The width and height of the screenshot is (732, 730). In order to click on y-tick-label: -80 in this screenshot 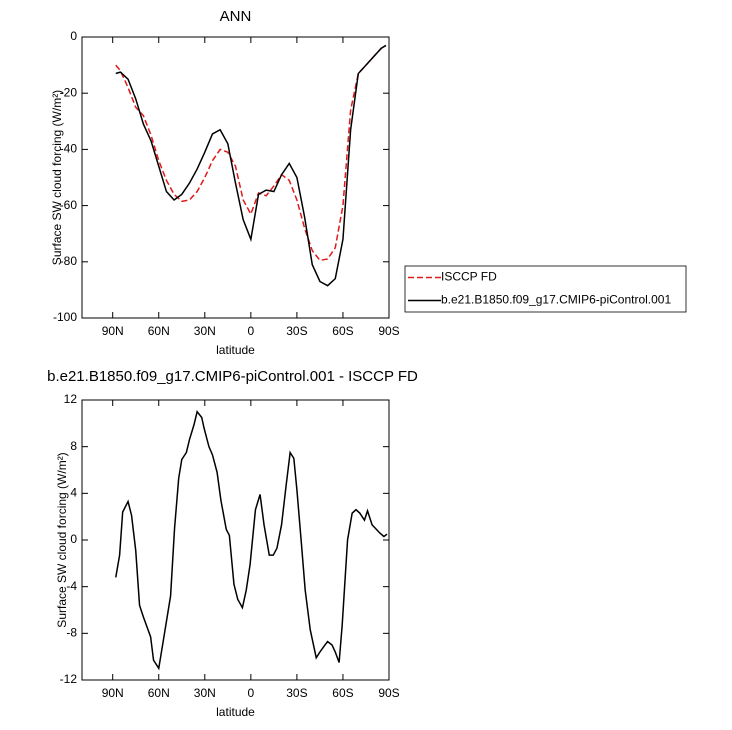, I will do `click(69, 261)`.